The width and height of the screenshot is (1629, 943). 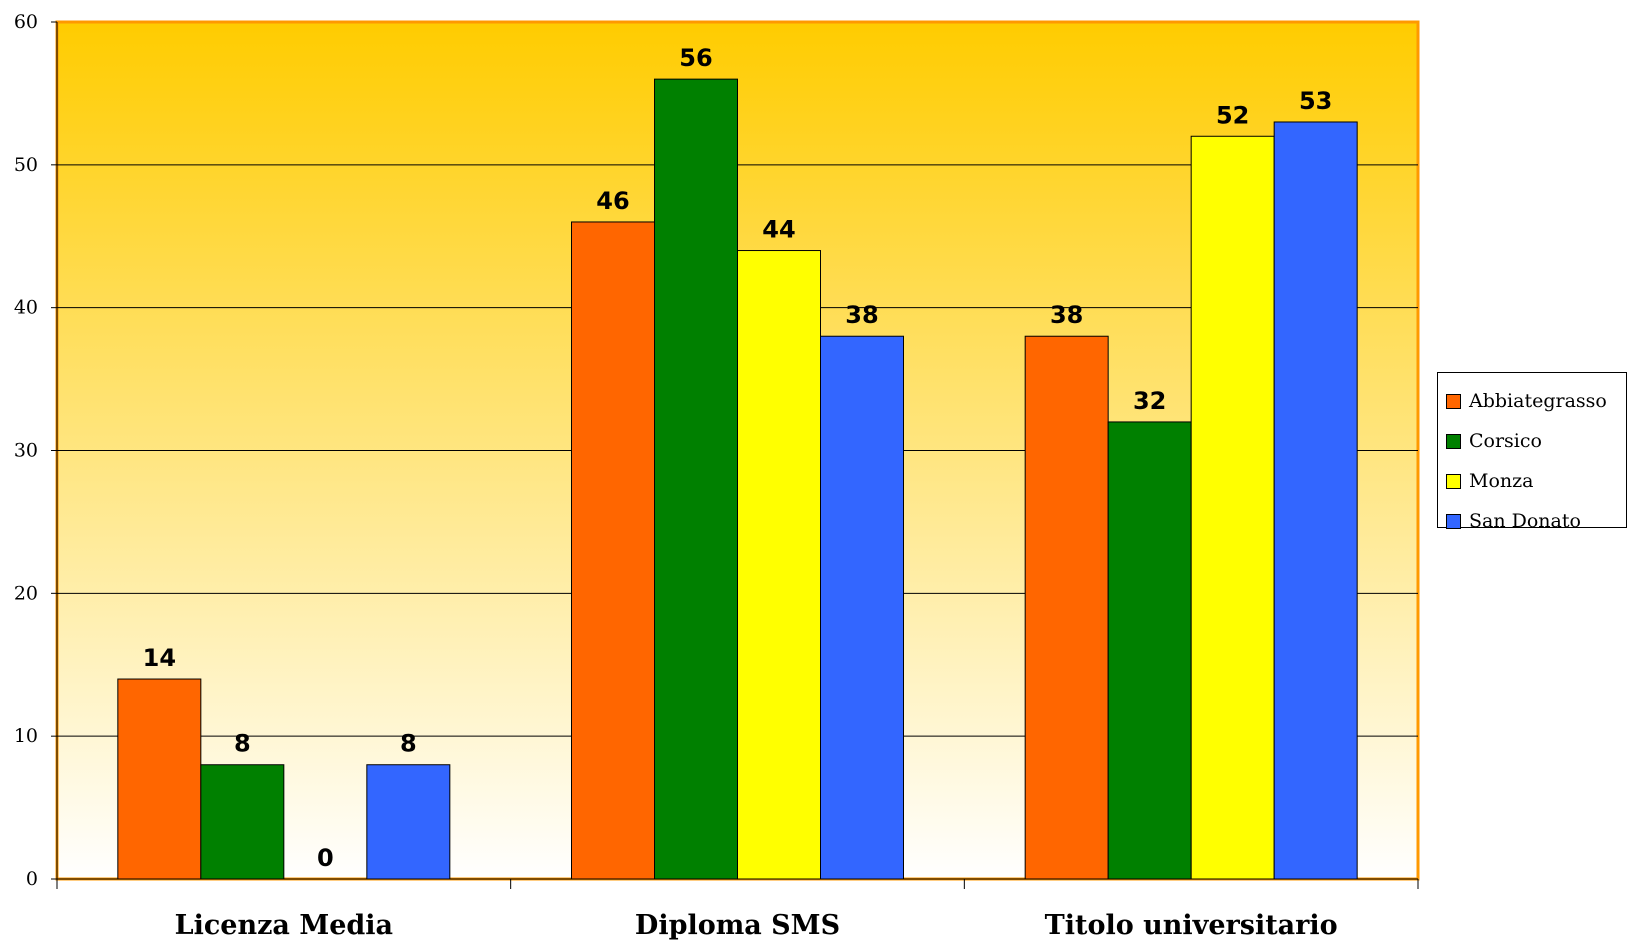 What do you see at coordinates (26, 593) in the screenshot?
I see `y-tick-label: 20` at bounding box center [26, 593].